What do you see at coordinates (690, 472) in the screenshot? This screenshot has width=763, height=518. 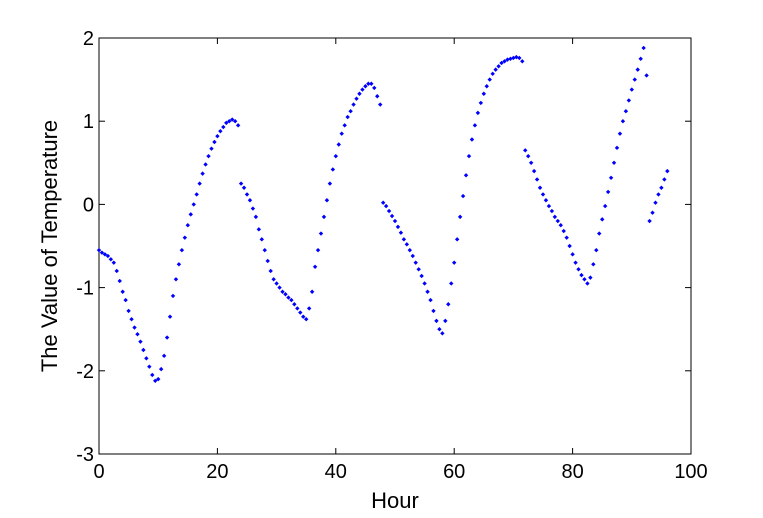 I see `x-tick-label: 100` at bounding box center [690, 472].